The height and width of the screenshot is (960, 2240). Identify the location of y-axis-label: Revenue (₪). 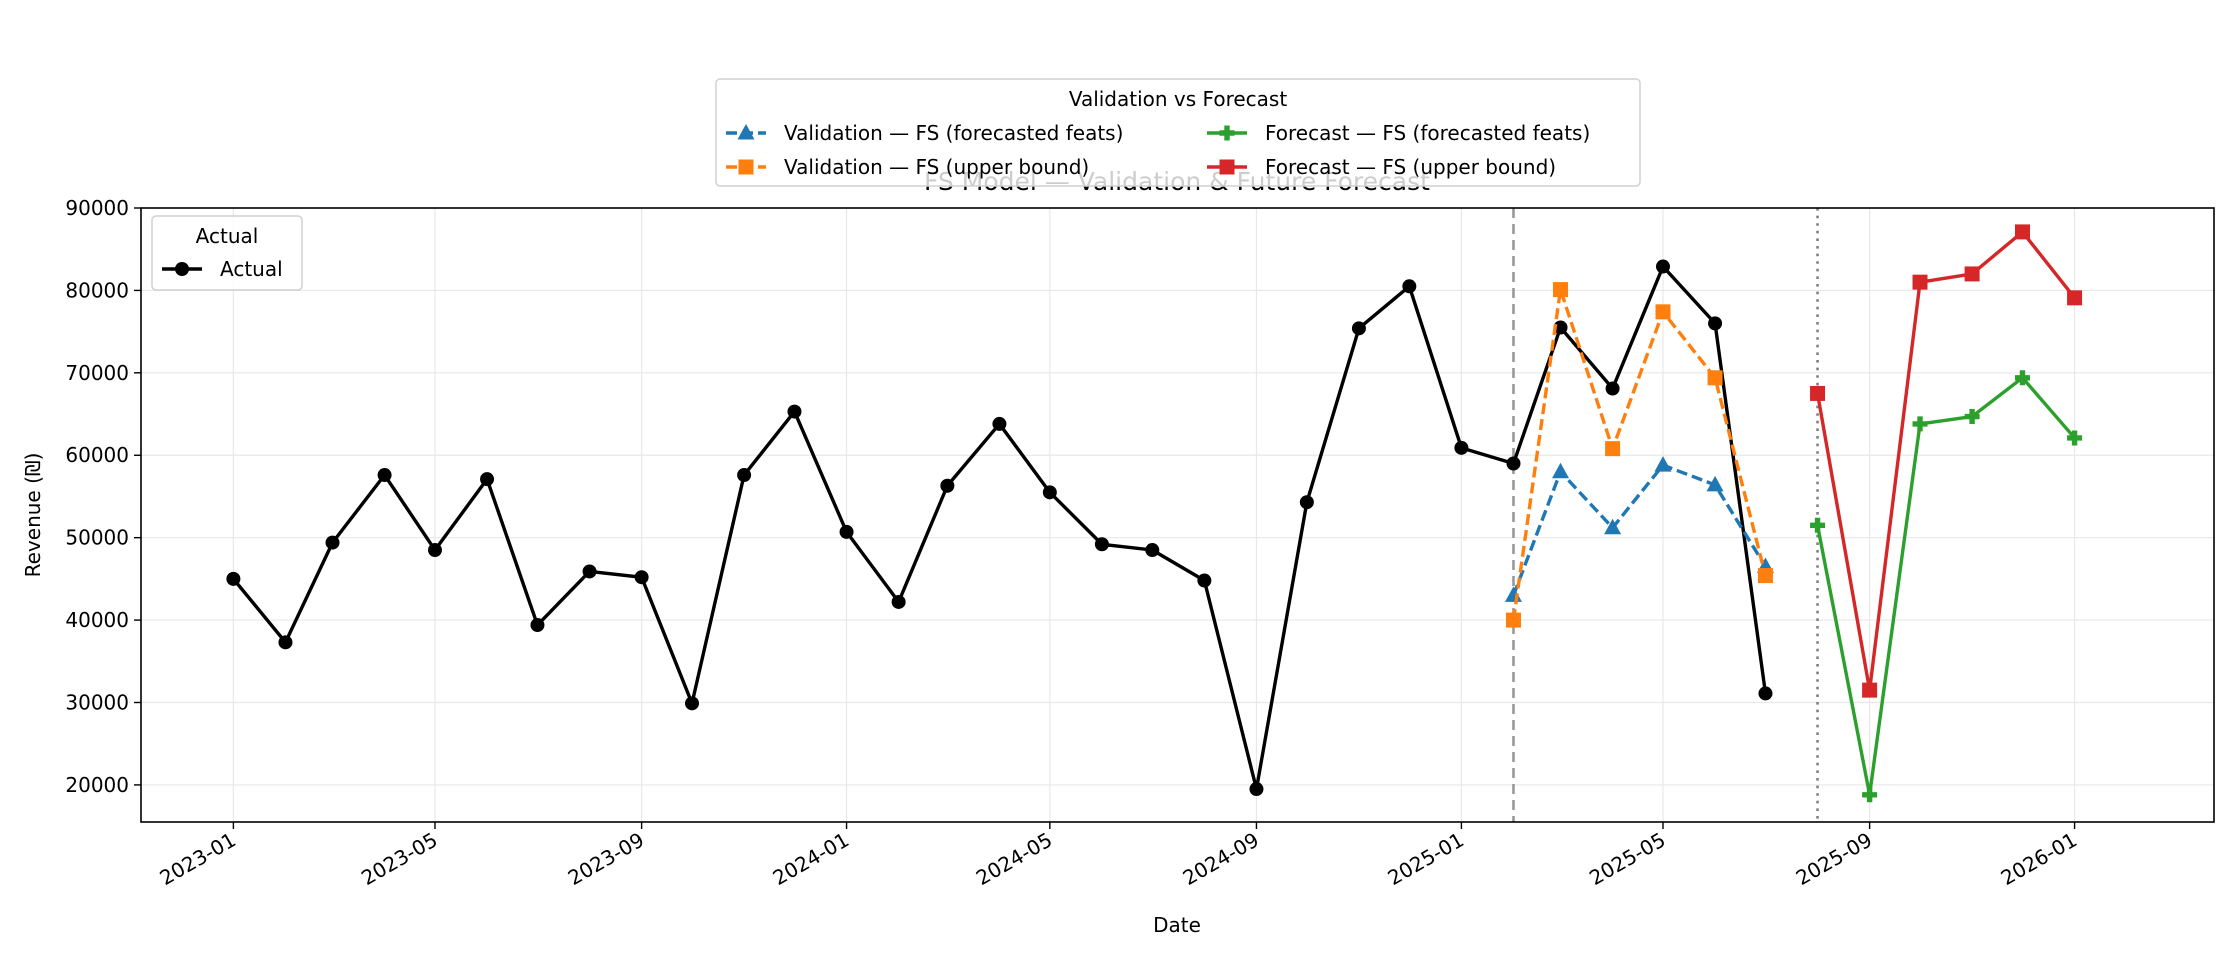
(33, 515).